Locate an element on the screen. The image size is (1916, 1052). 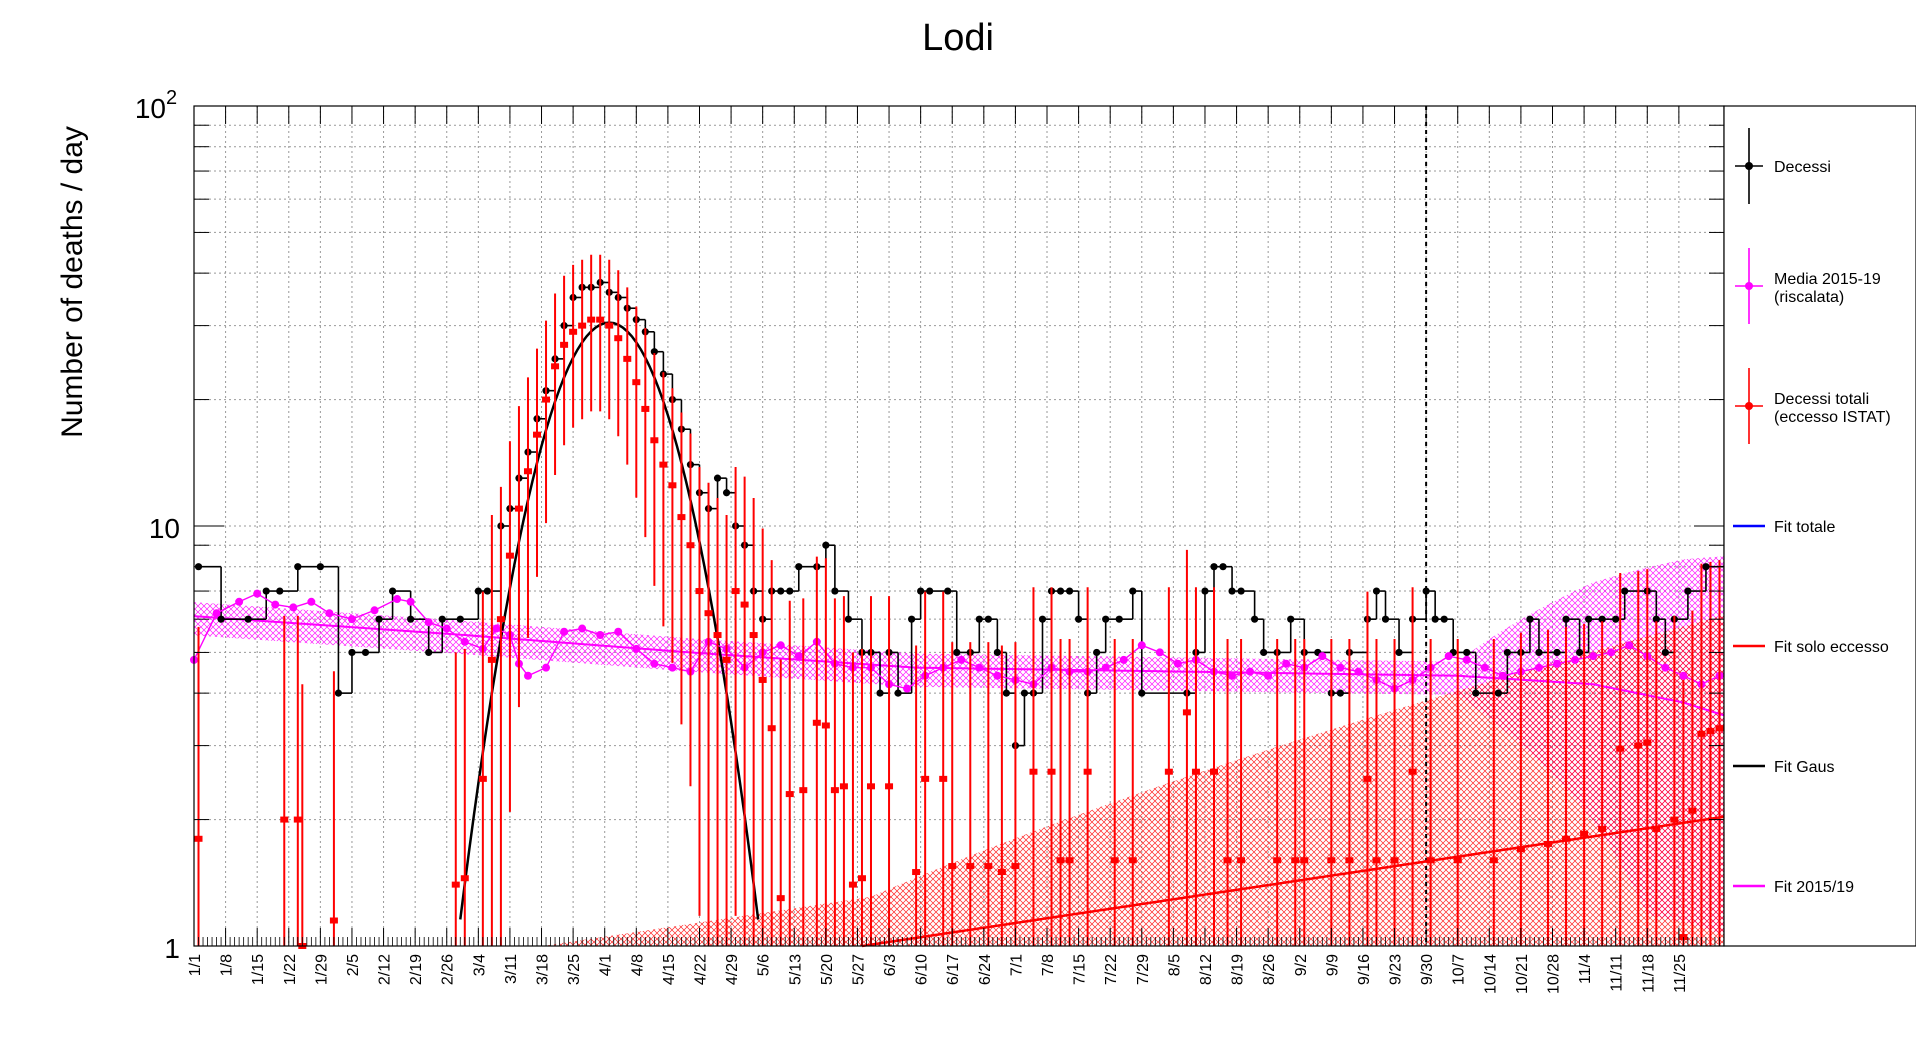
legend-item-fit-2015-19: Fit 2015/19 is located at coordinates (1793, 887).